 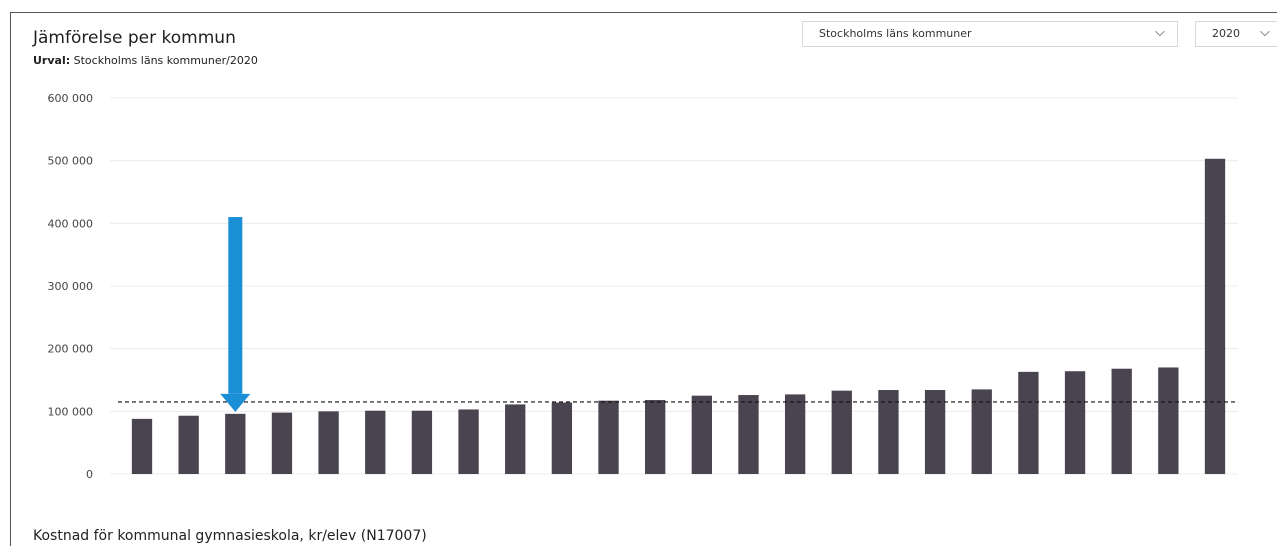 I want to click on y-tick-label: 300 000, so click(x=71, y=286).